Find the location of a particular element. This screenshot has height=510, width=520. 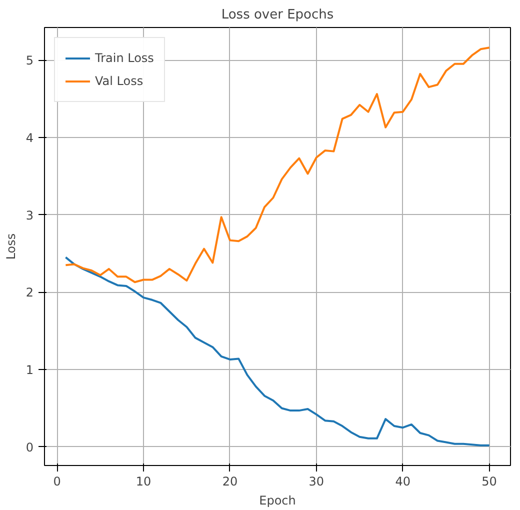

x-tick-label: 40 is located at coordinates (403, 481).